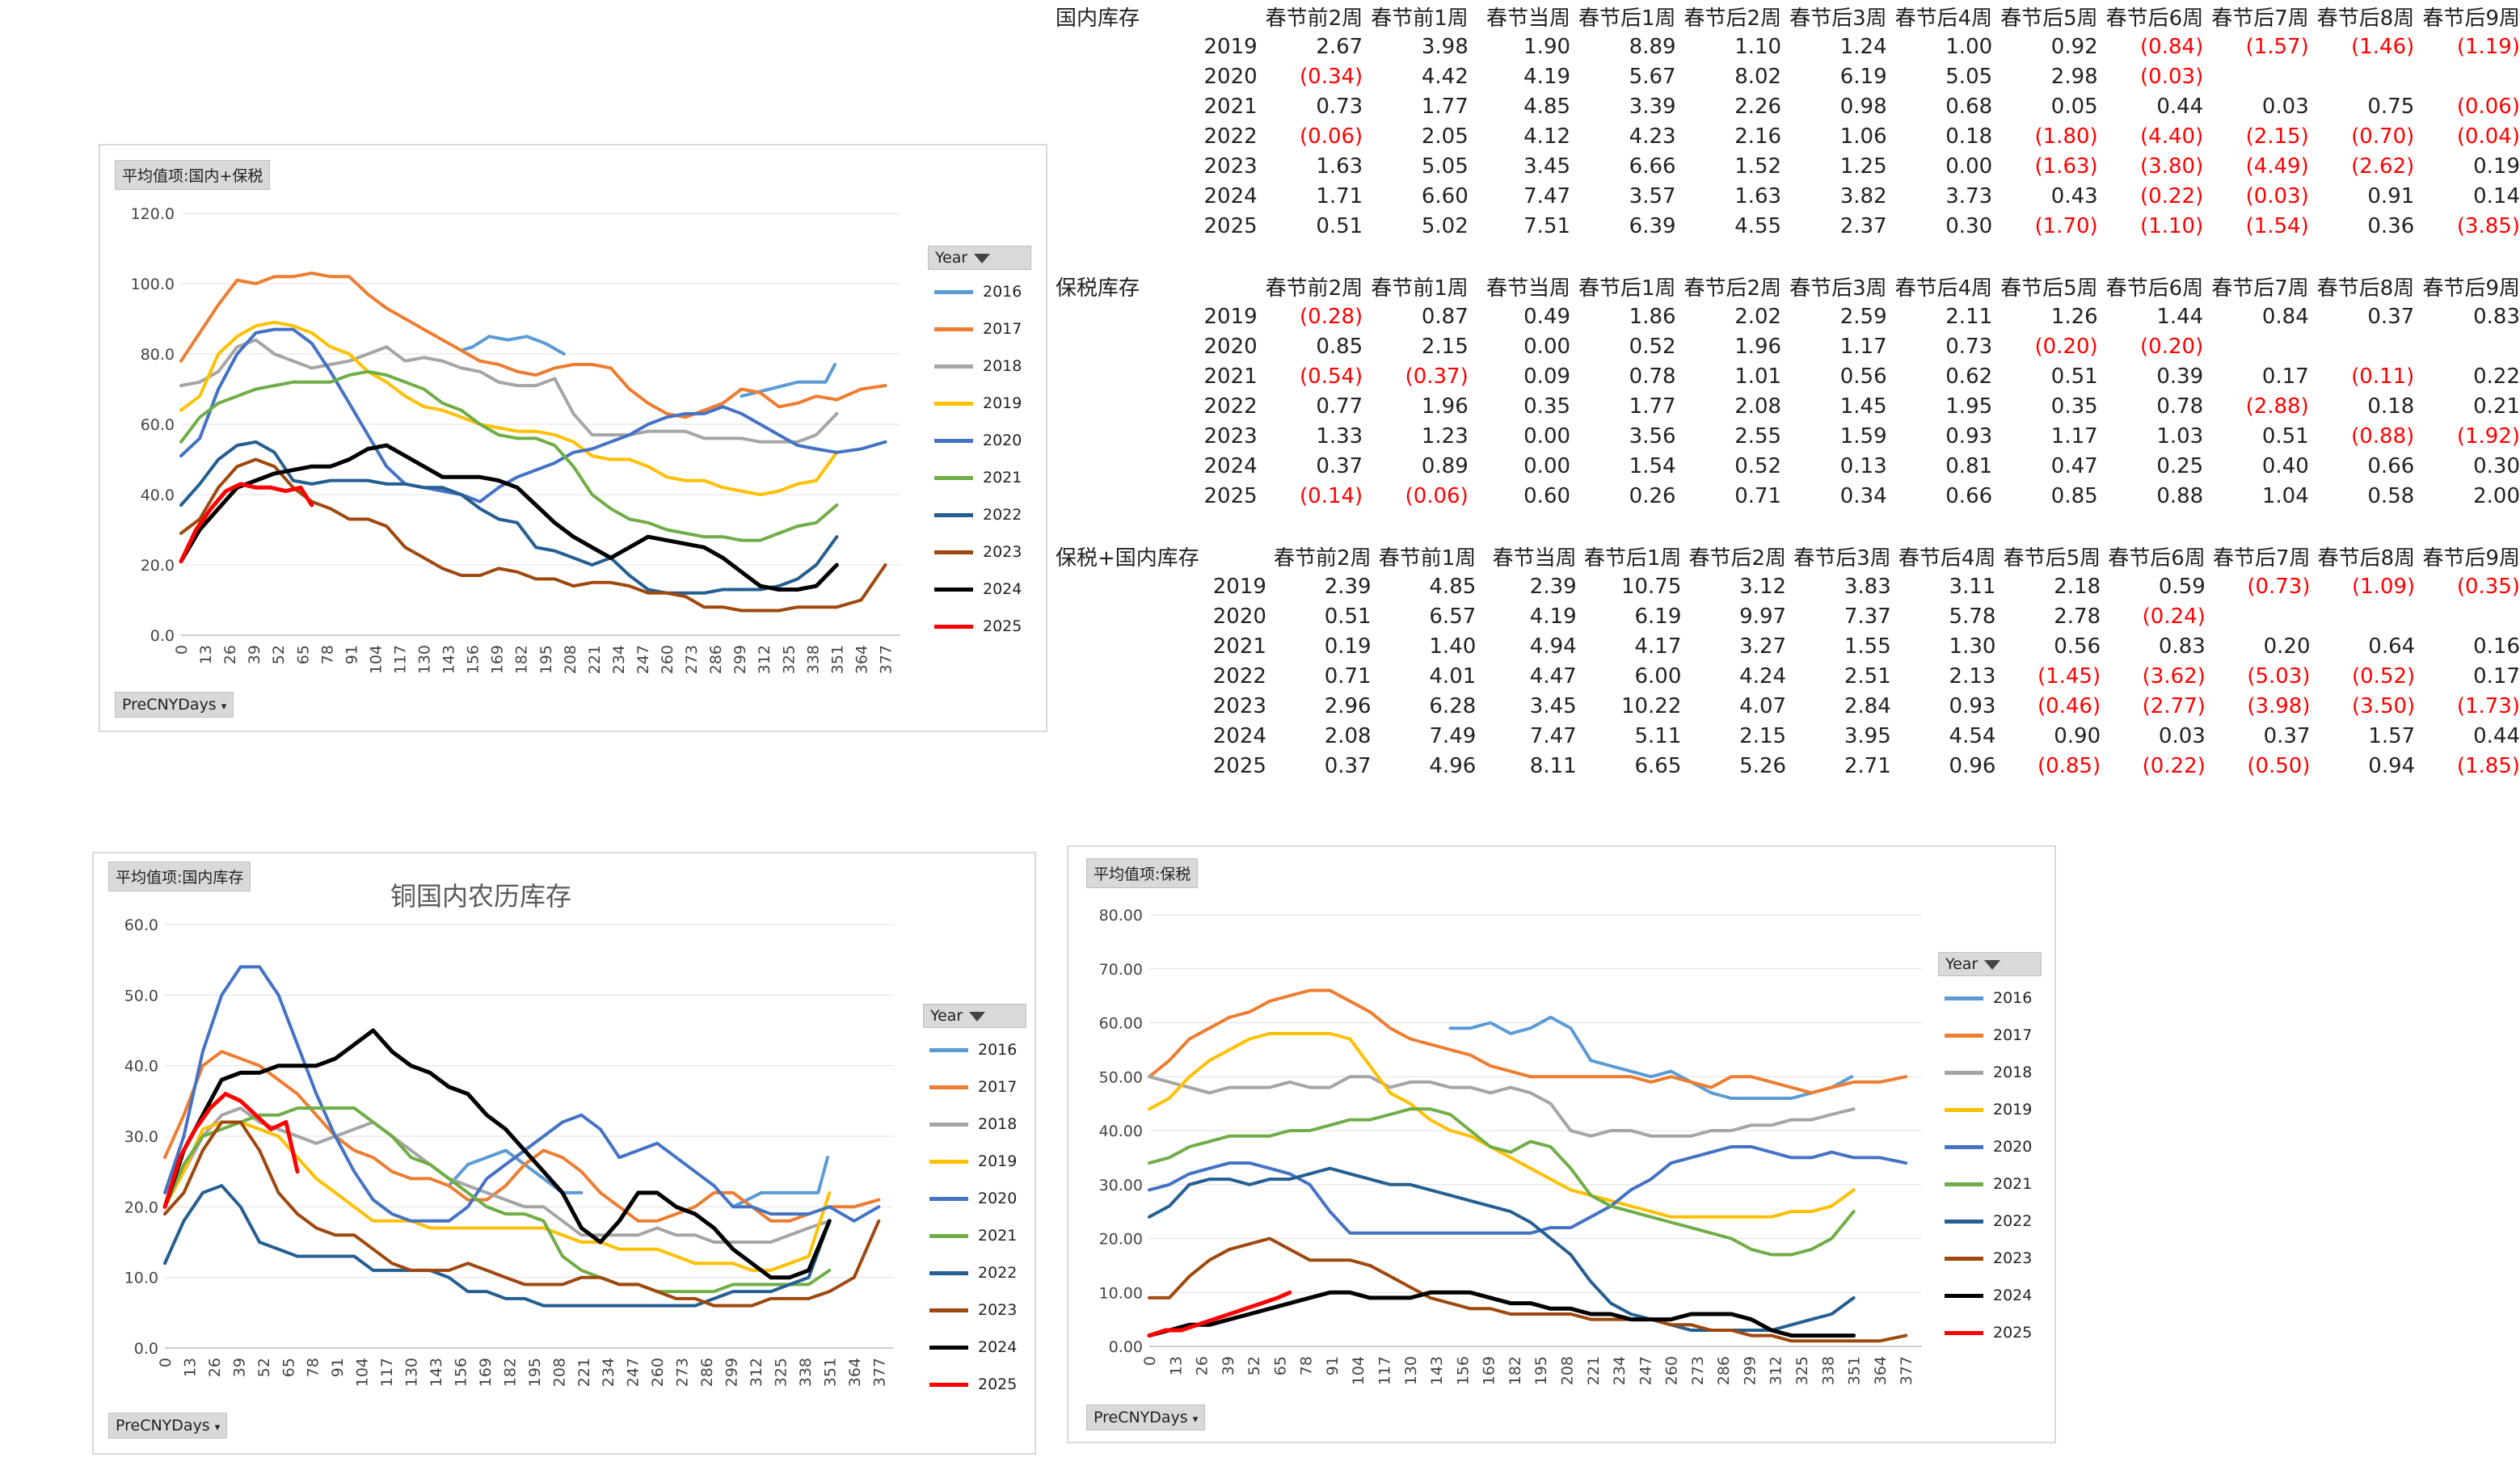  What do you see at coordinates (855, 1372) in the screenshot?
I see `x-tick-label: 364` at bounding box center [855, 1372].